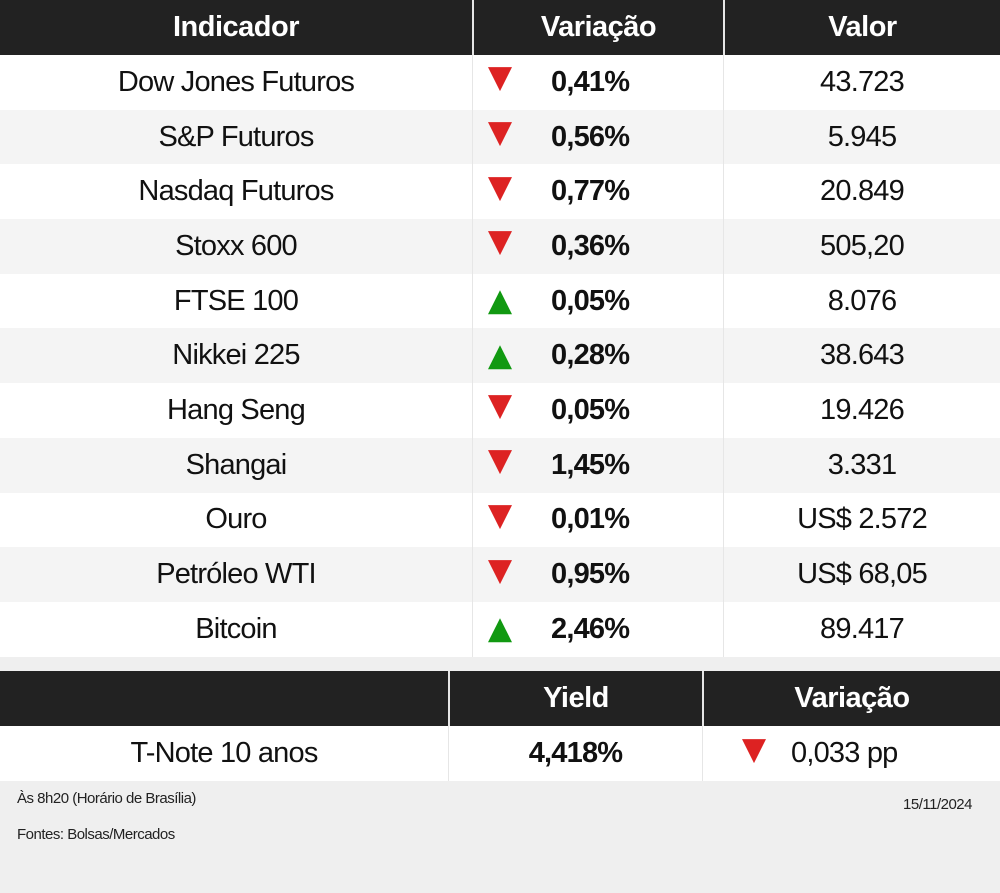 Image resolution: width=1000 pixels, height=893 pixels. Describe the element at coordinates (590, 519) in the screenshot. I see `change-value: 0,01%` at that location.